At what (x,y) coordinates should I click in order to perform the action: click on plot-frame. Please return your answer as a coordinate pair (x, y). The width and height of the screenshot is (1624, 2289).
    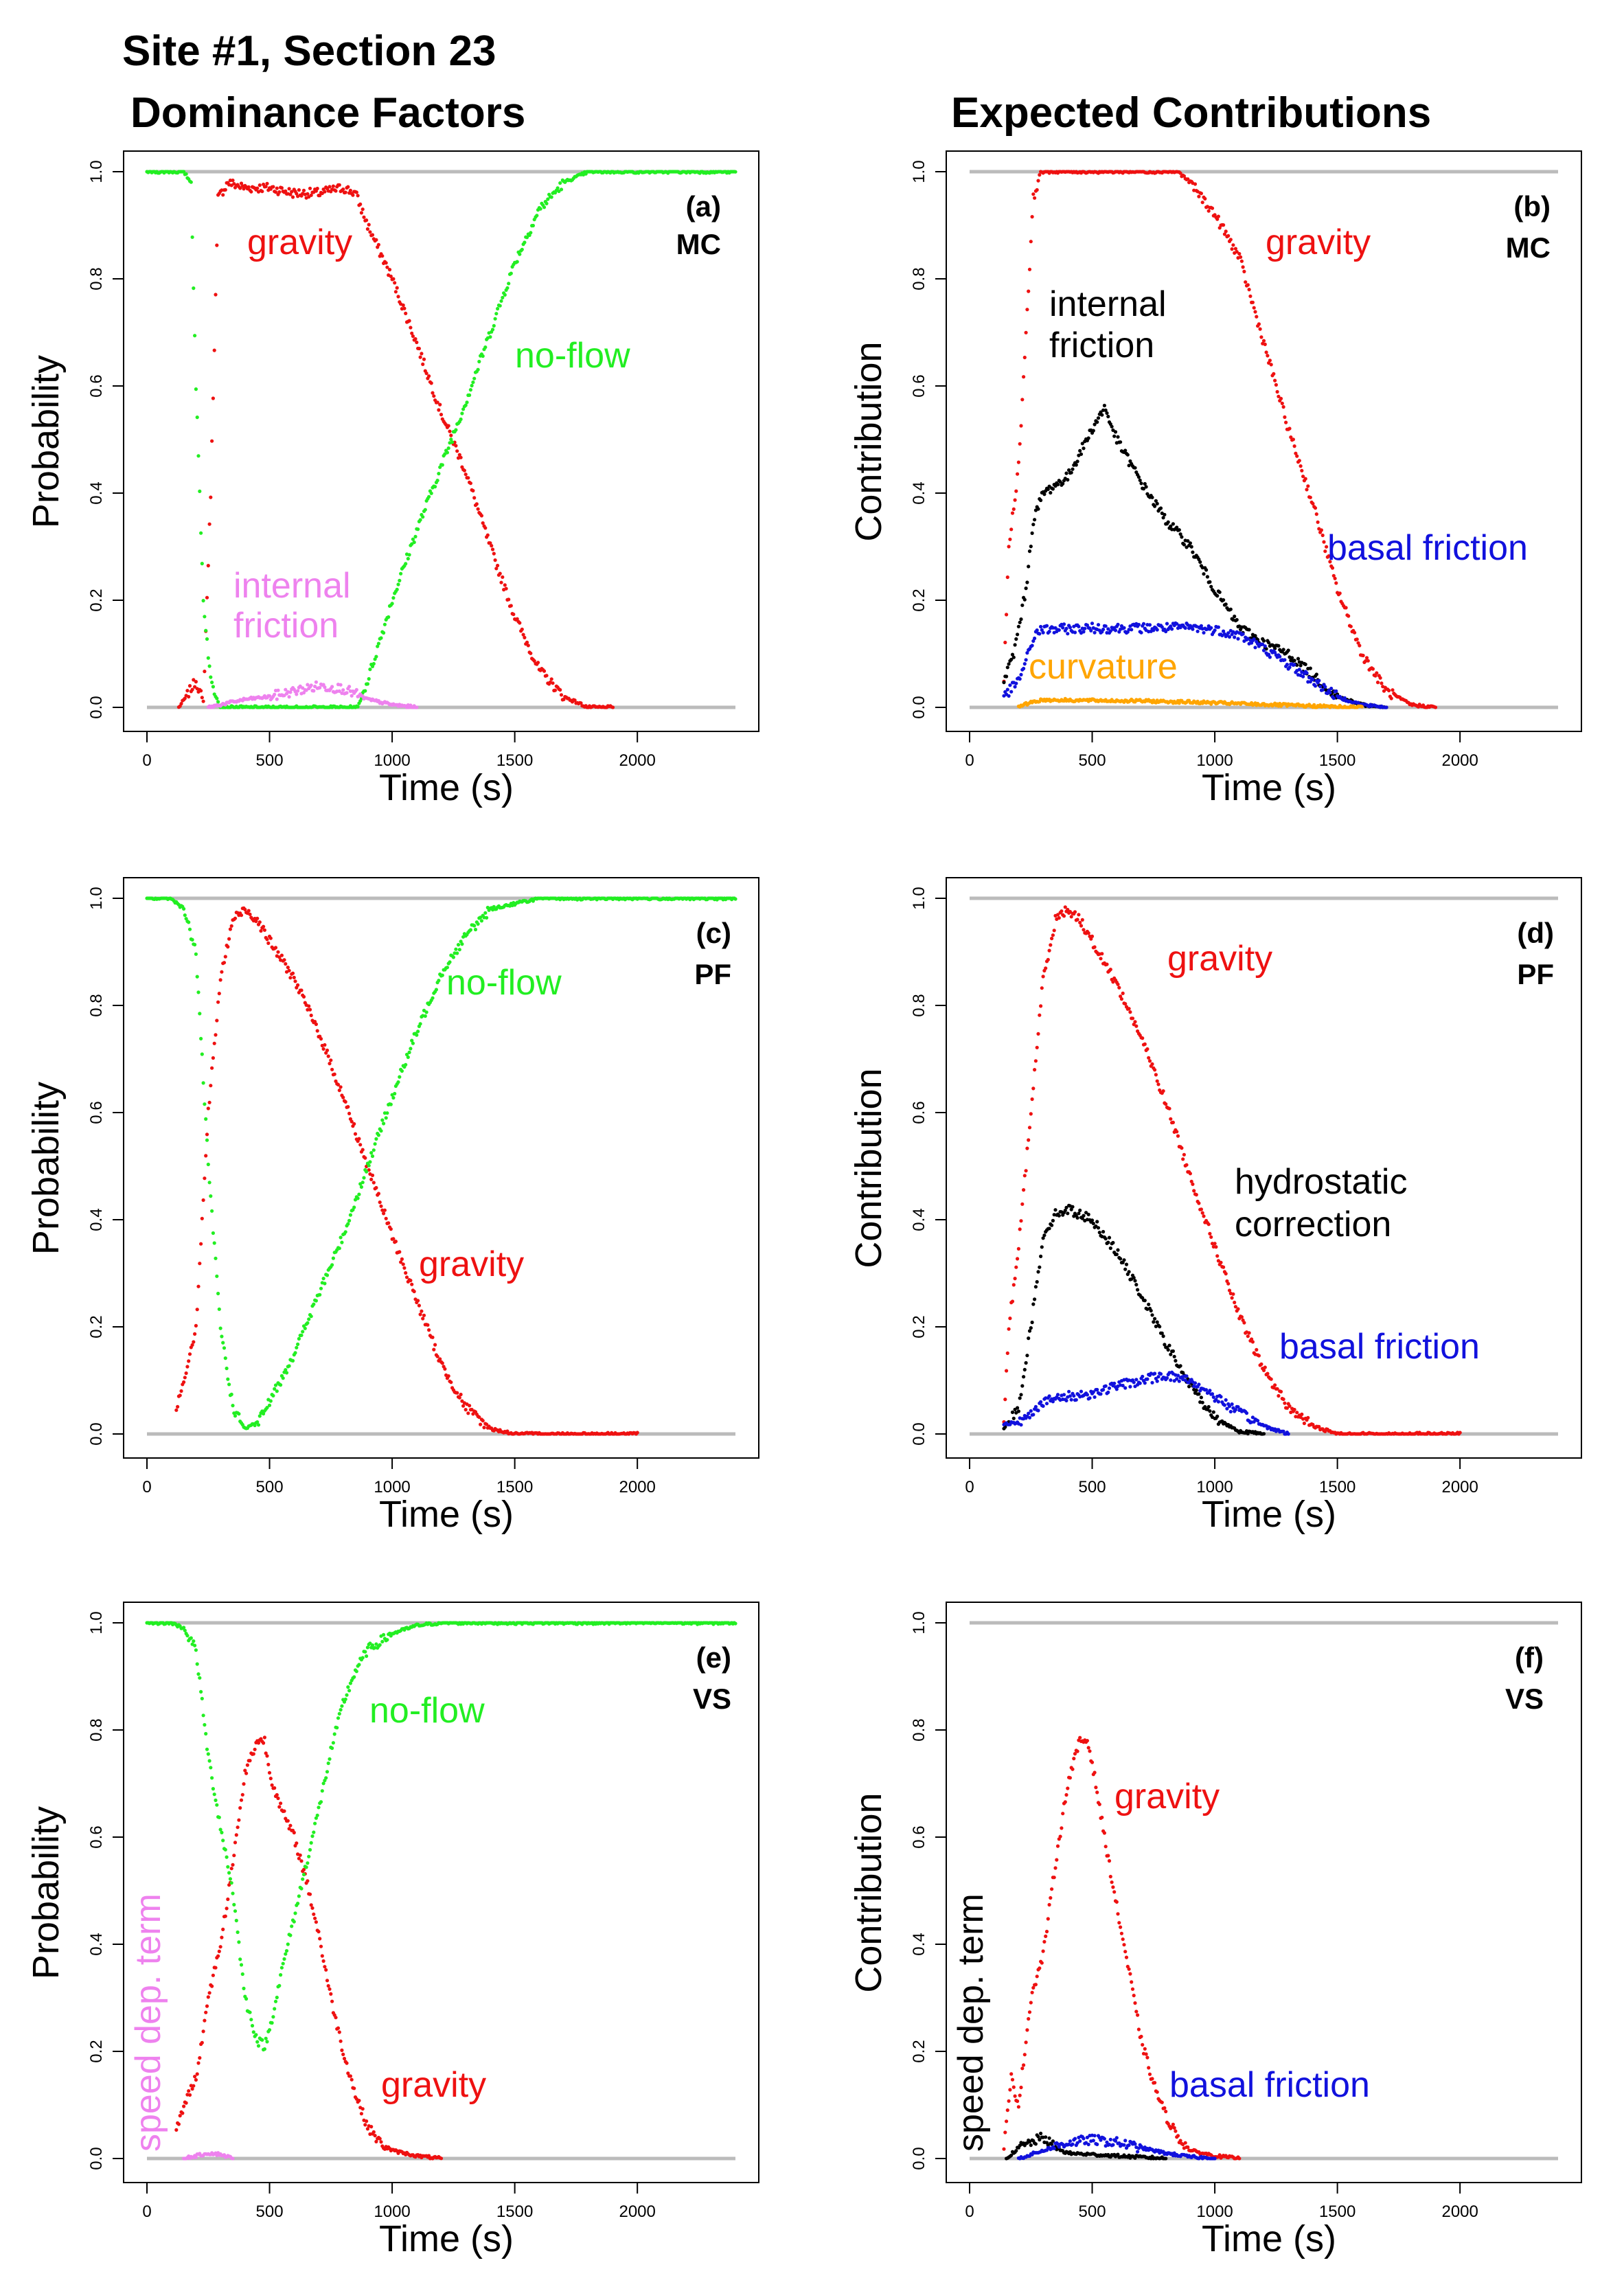
    Looking at the image, I should click on (441, 1892).